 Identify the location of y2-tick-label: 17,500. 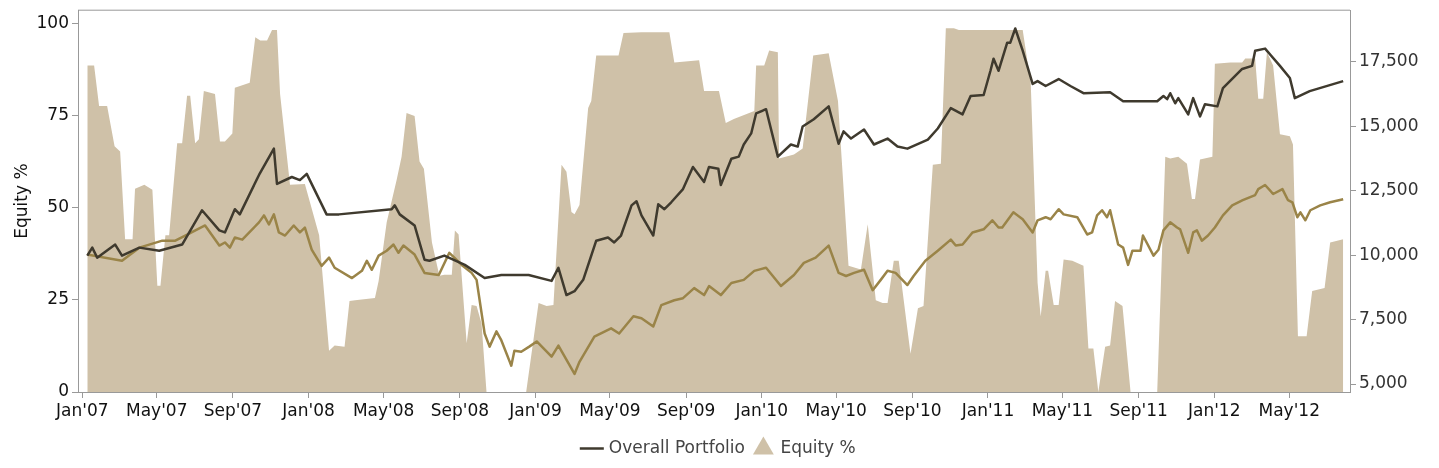
(1389, 60).